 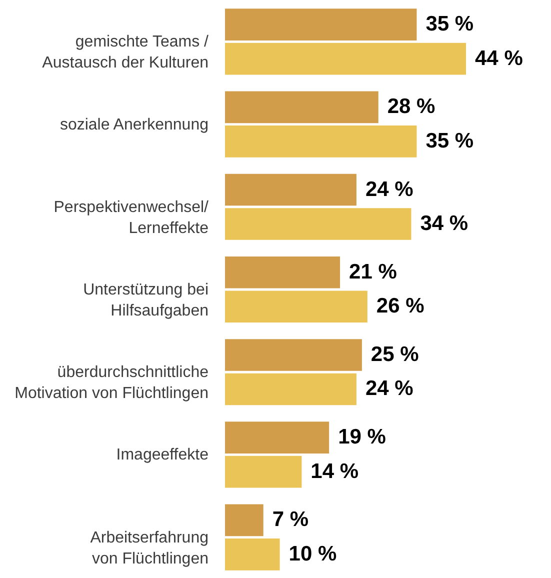 What do you see at coordinates (373, 272) in the screenshot?
I see `data-label: 21 %` at bounding box center [373, 272].